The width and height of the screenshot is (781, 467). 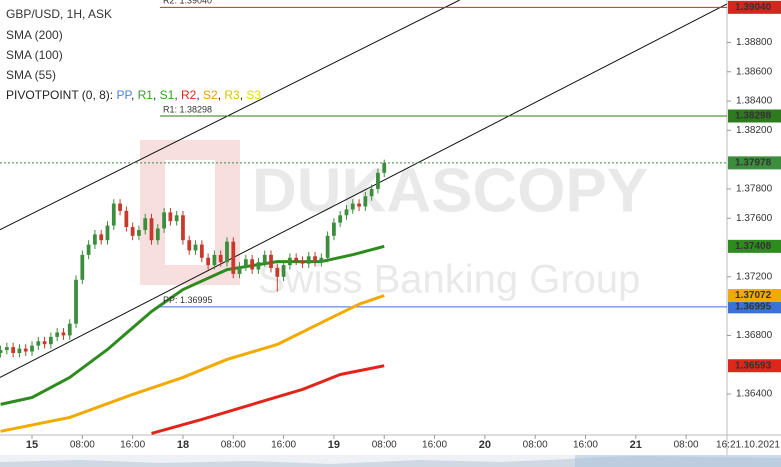 I want to click on legend-entry: SMA (100), so click(x=34, y=55).